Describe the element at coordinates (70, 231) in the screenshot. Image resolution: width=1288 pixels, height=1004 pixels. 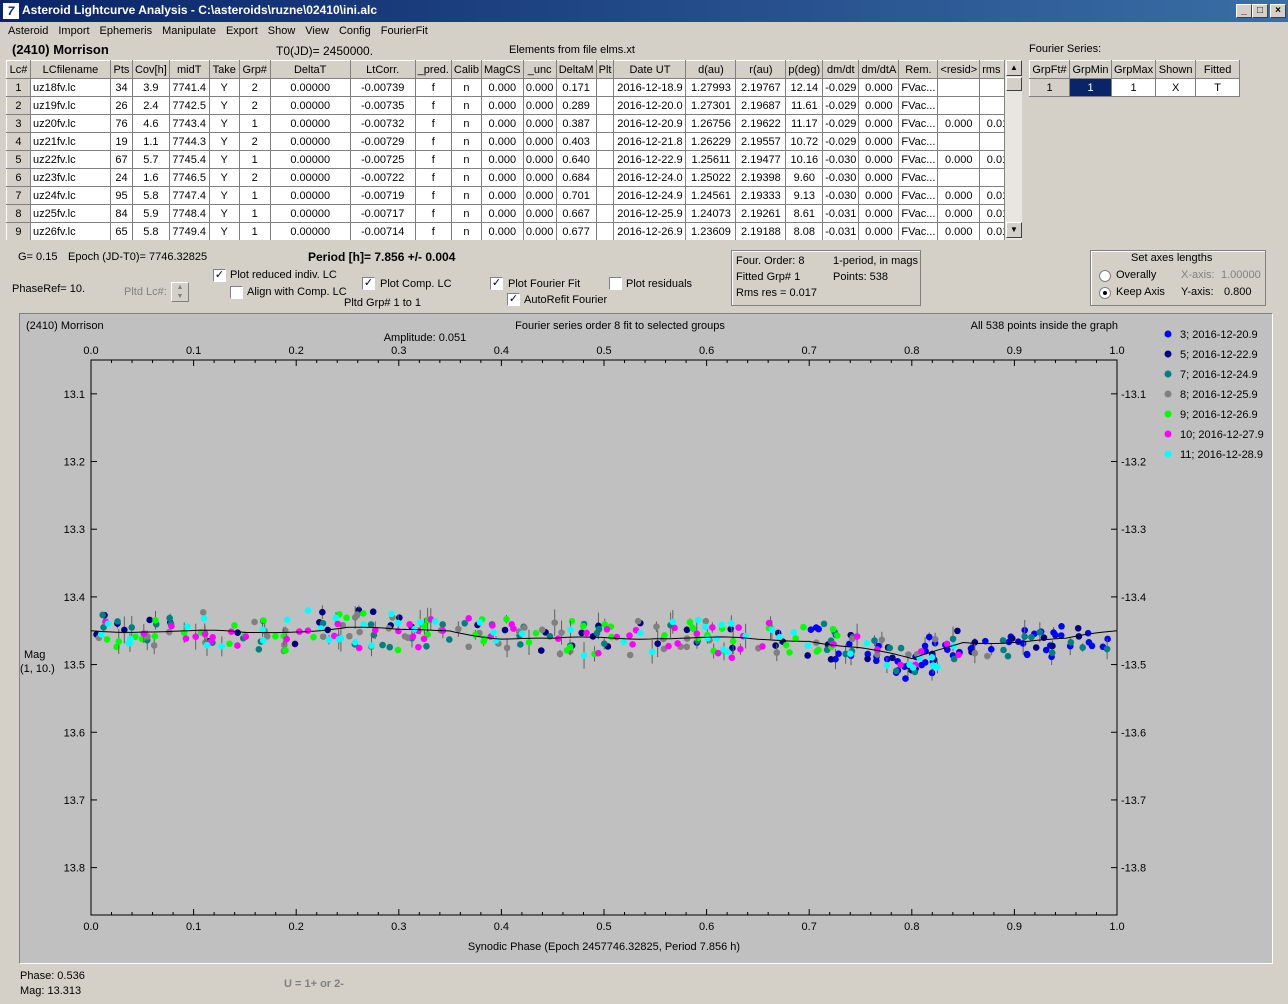
I see `lc-cell: uz26fv.lc` at that location.